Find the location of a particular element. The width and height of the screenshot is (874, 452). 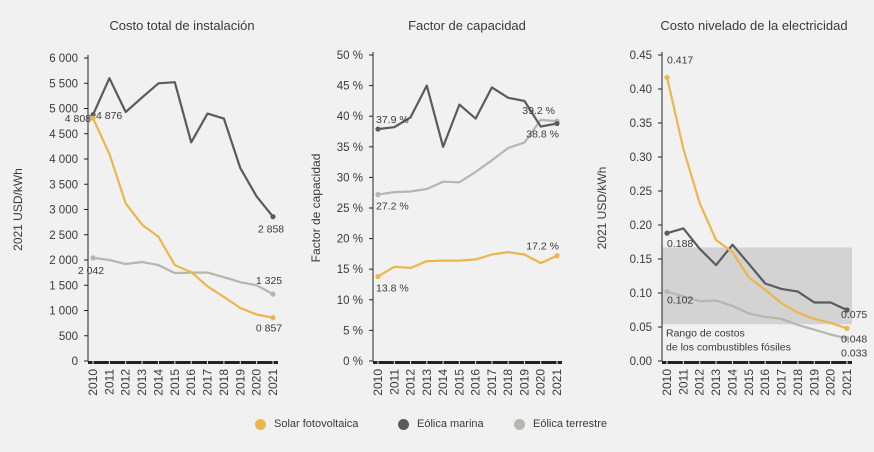

y-tick-label: 4 500 is located at coordinates (63, 135).